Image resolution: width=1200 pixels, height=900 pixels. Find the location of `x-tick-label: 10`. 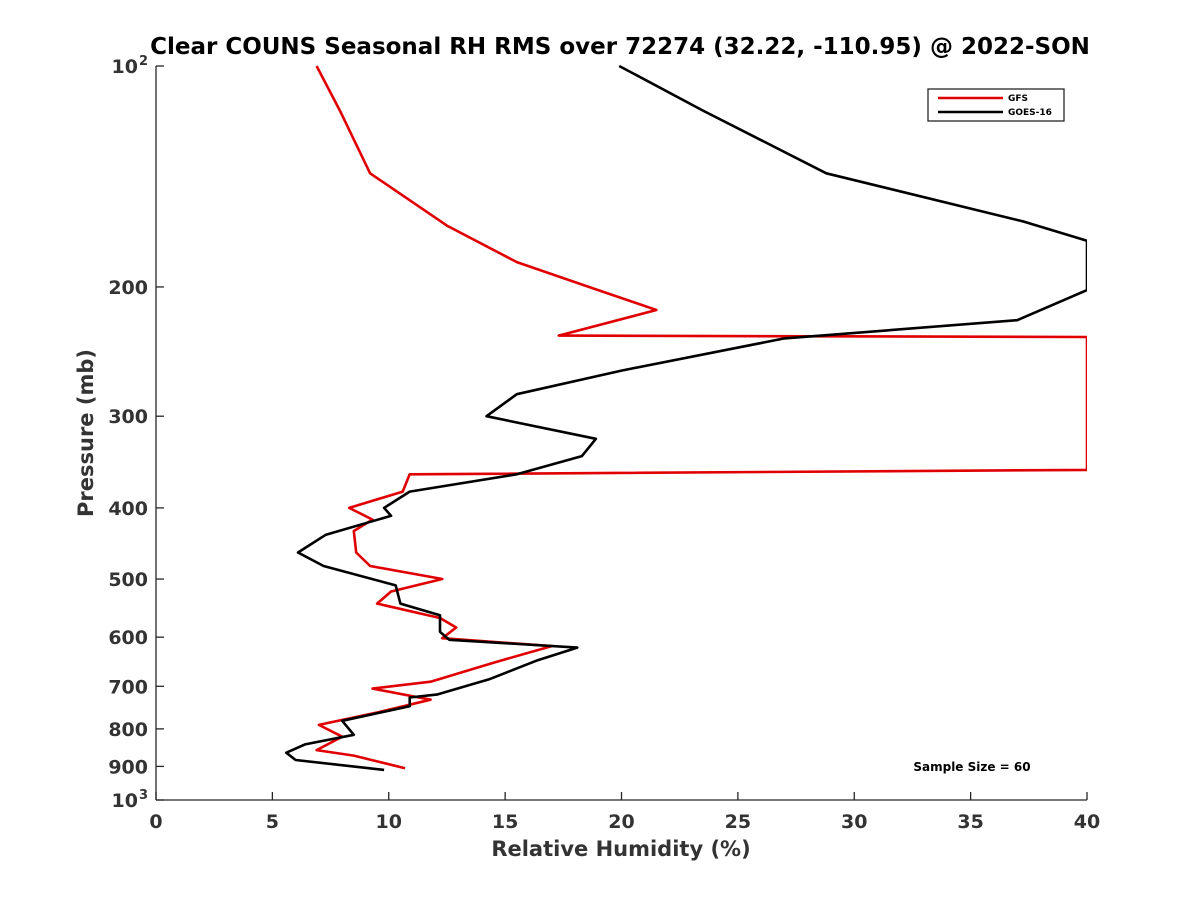

x-tick-label: 10 is located at coordinates (389, 822).